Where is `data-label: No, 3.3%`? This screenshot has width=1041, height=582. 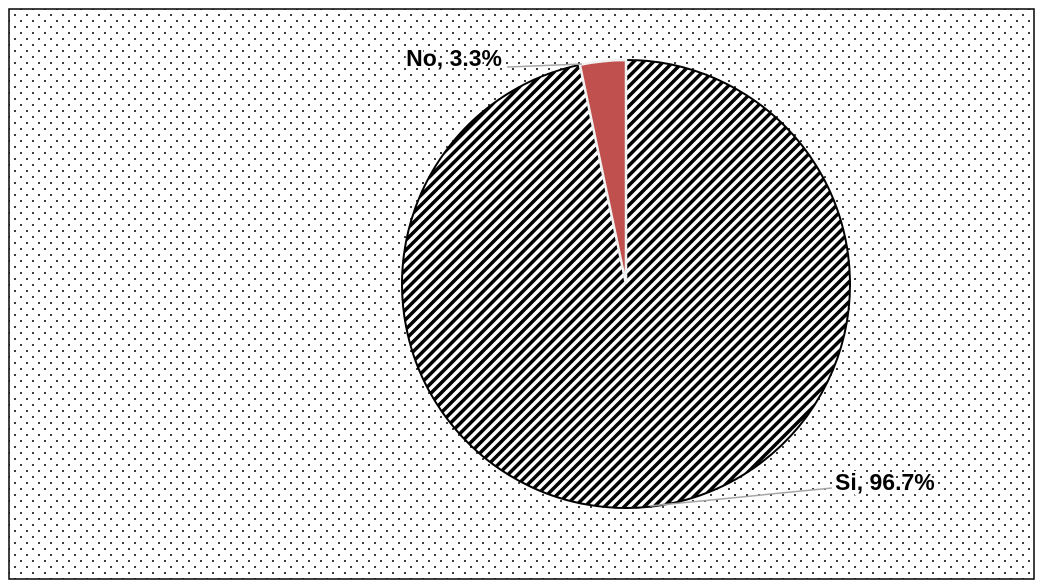 data-label: No, 3.3% is located at coordinates (454, 58).